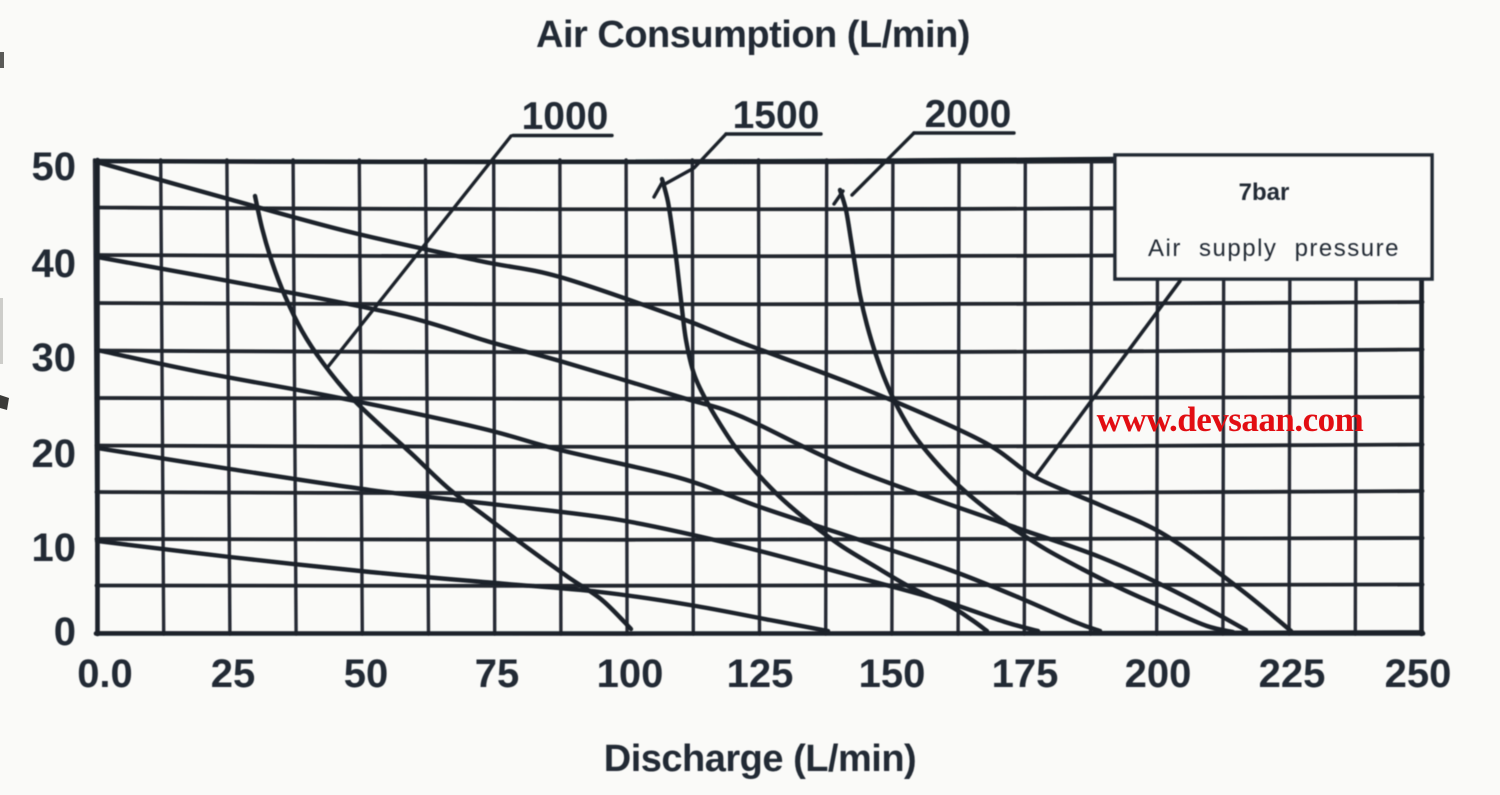 This screenshot has height=795, width=1500. I want to click on svg-text: 75, so click(497, 674).